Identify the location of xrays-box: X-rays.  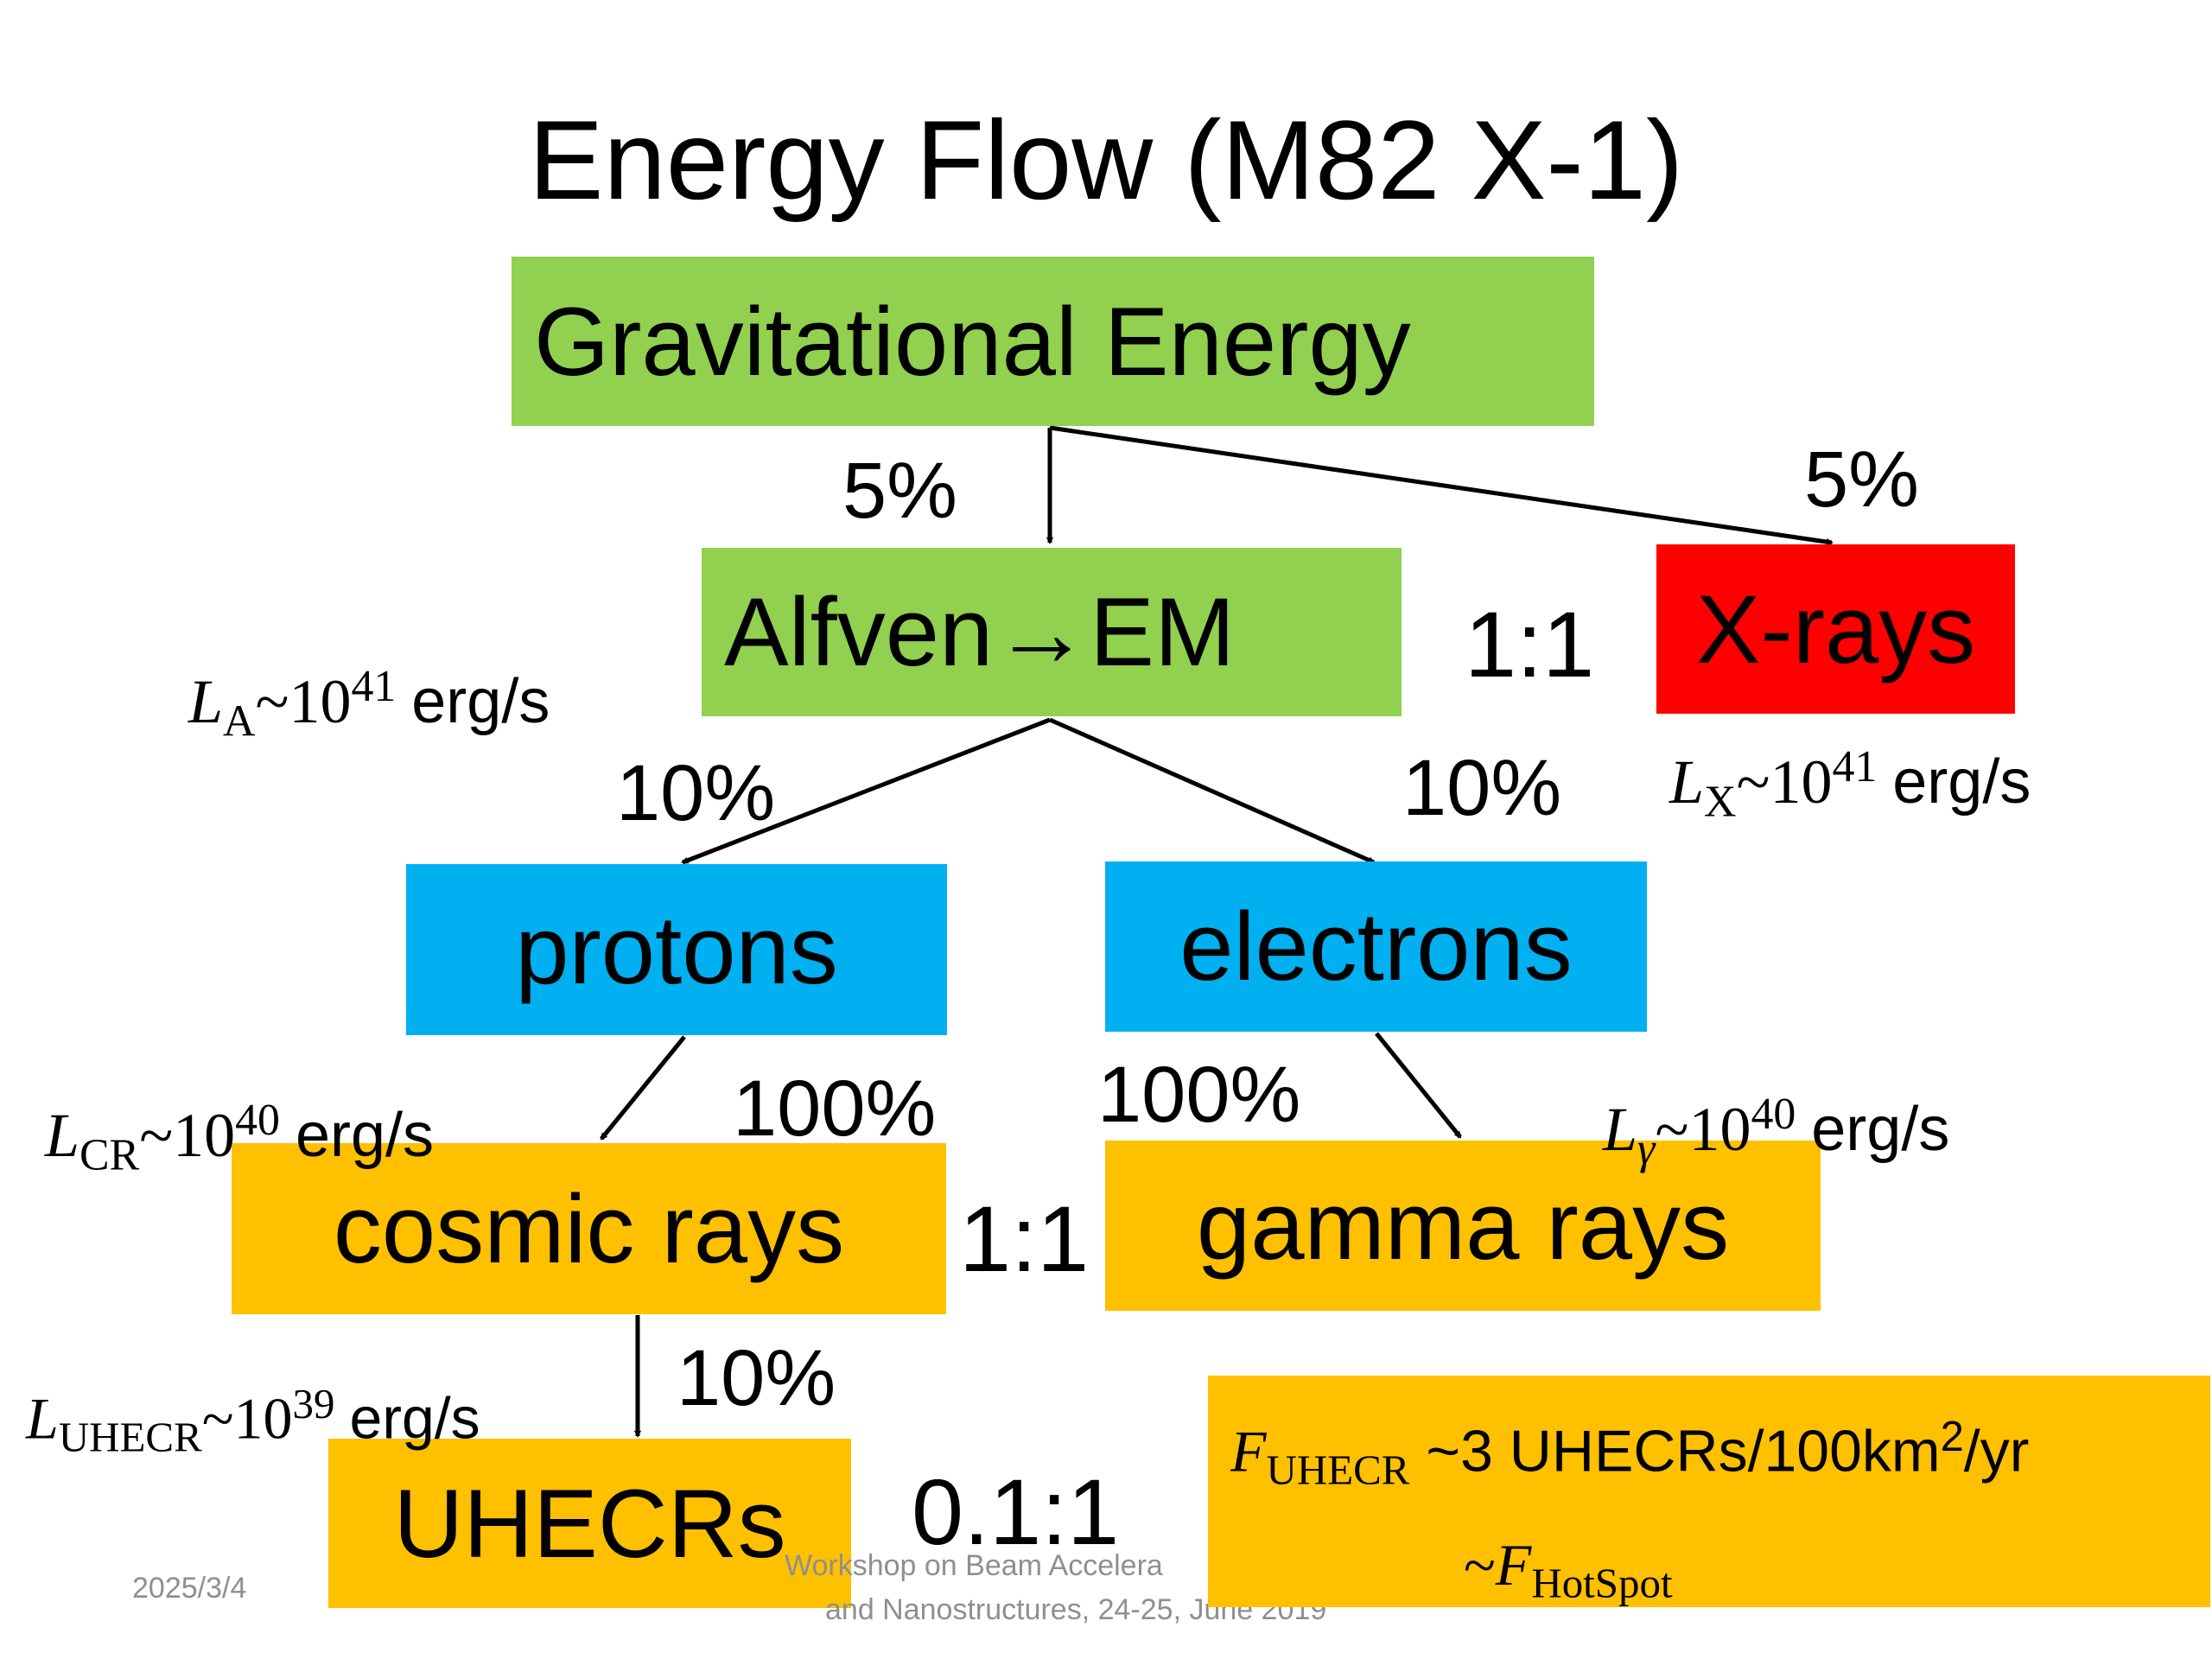
(1835, 629).